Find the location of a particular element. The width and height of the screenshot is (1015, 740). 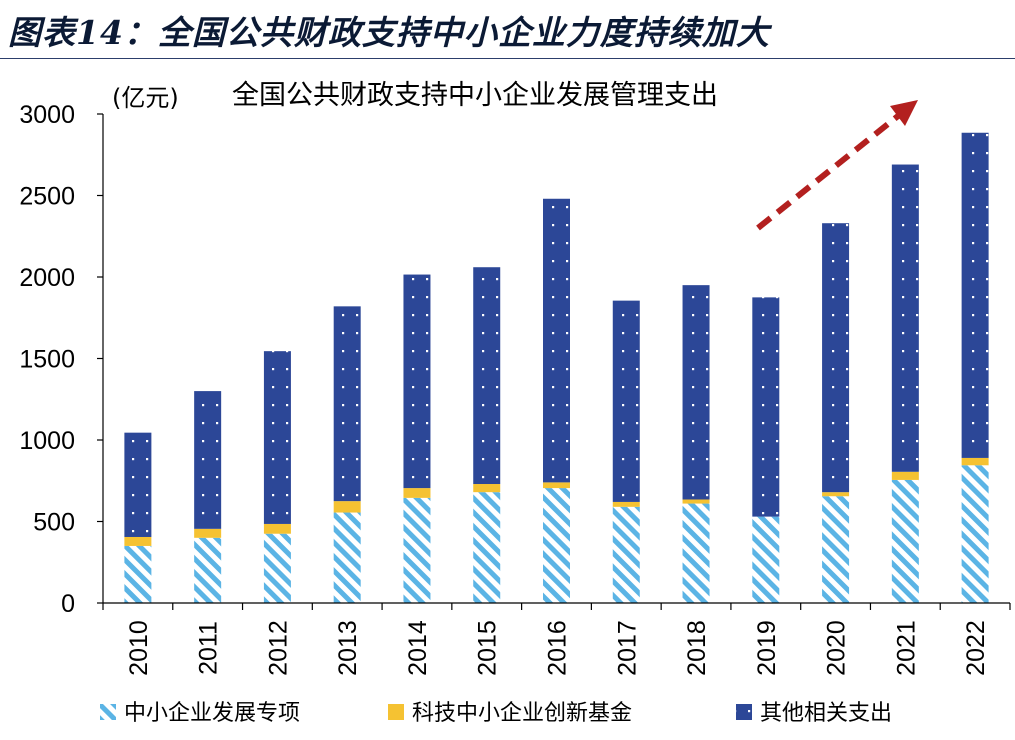

legend-label: 科技中小企业创新基金 is located at coordinates (522, 713).